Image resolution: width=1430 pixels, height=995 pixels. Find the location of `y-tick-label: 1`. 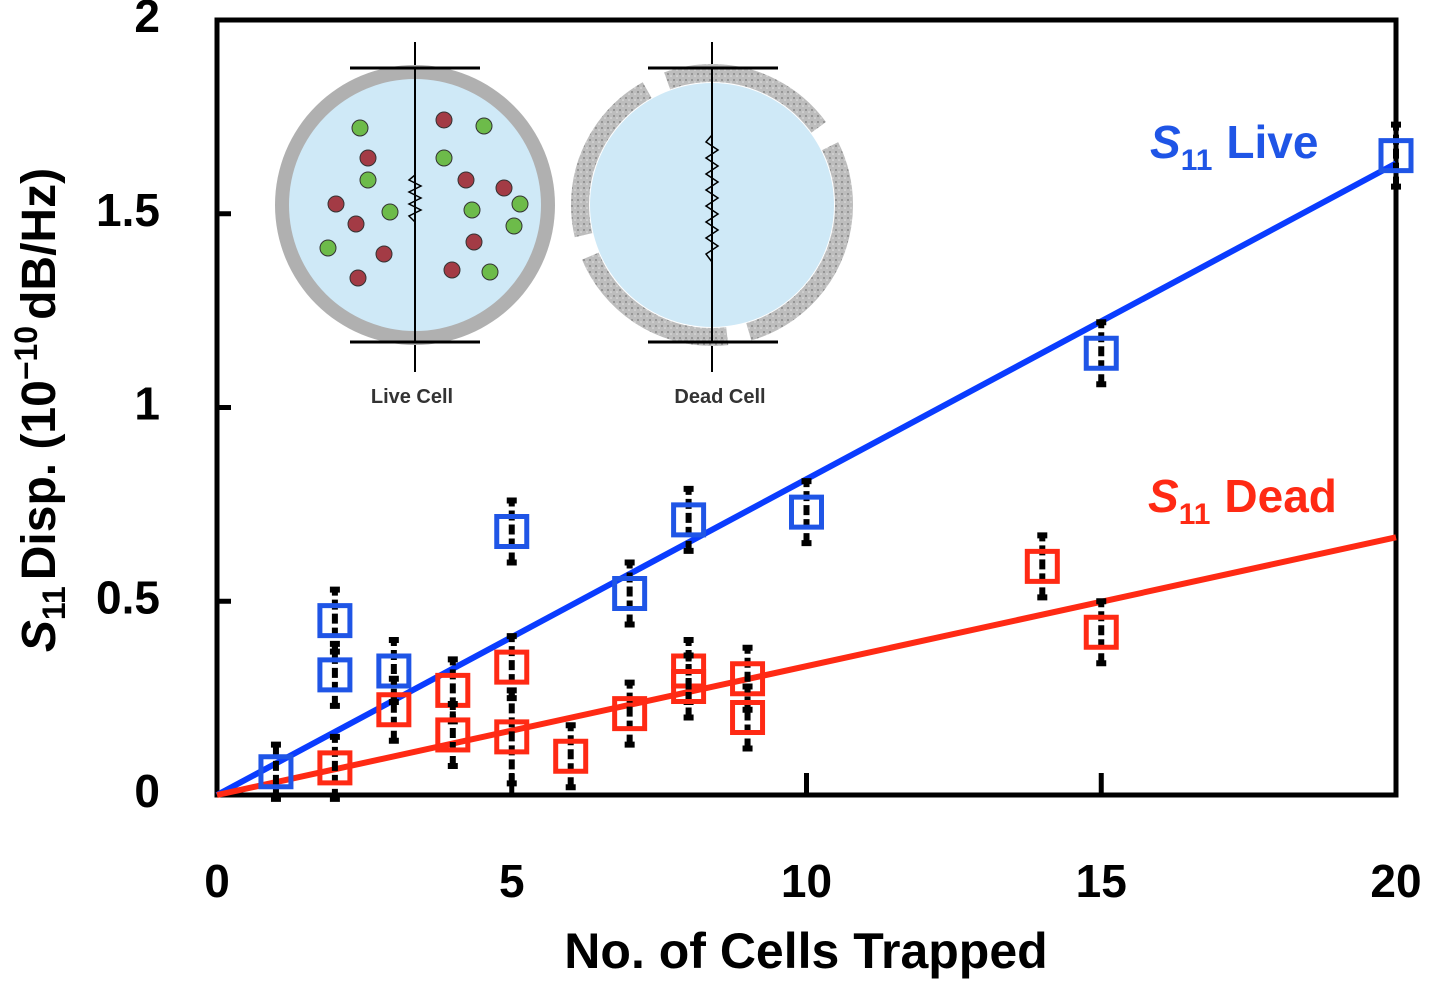

y-tick-label: 1 is located at coordinates (147, 404).